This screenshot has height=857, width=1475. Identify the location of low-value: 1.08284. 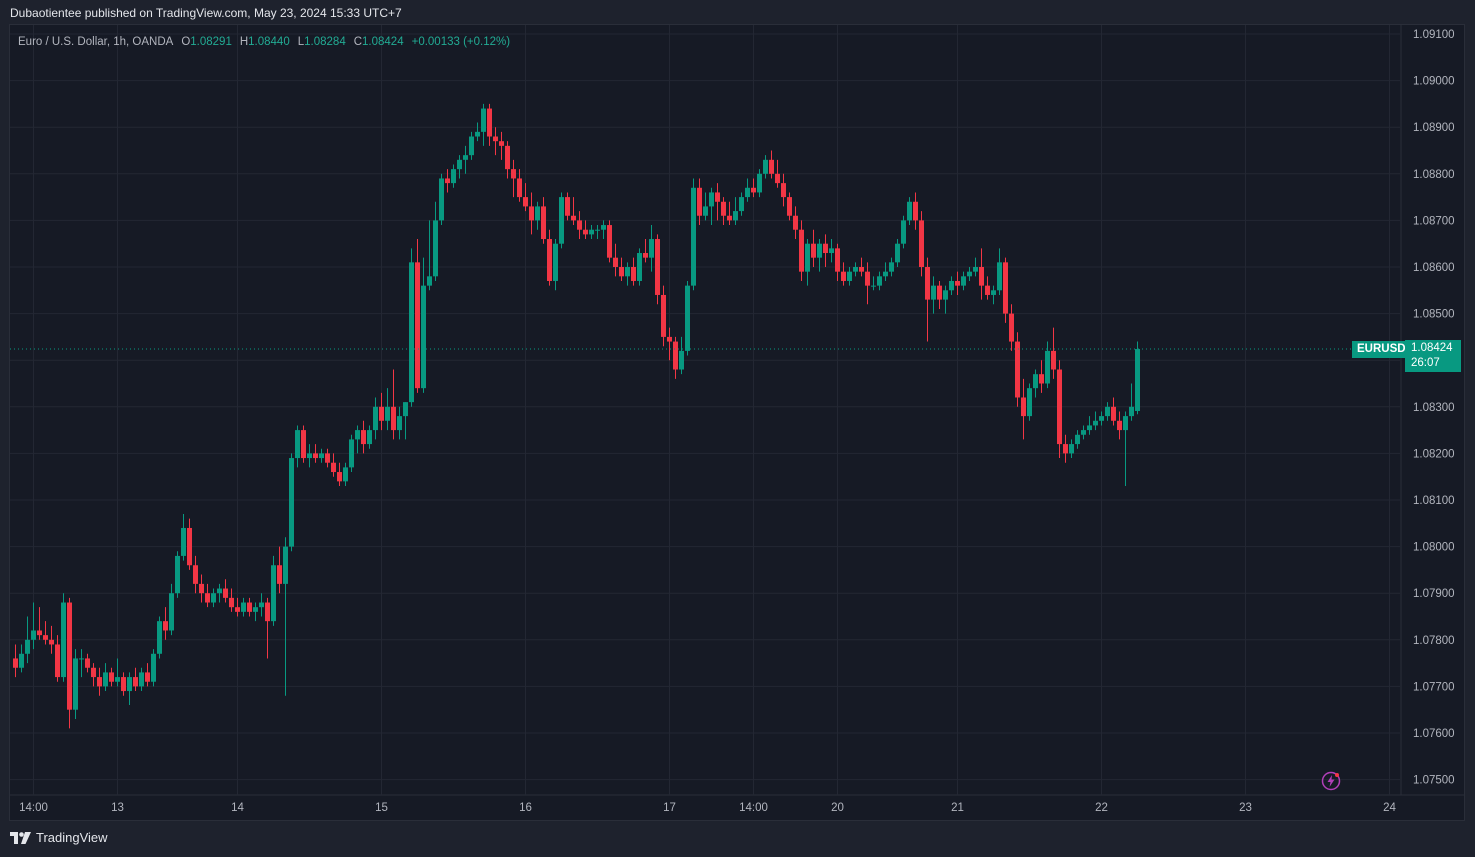
(325, 42).